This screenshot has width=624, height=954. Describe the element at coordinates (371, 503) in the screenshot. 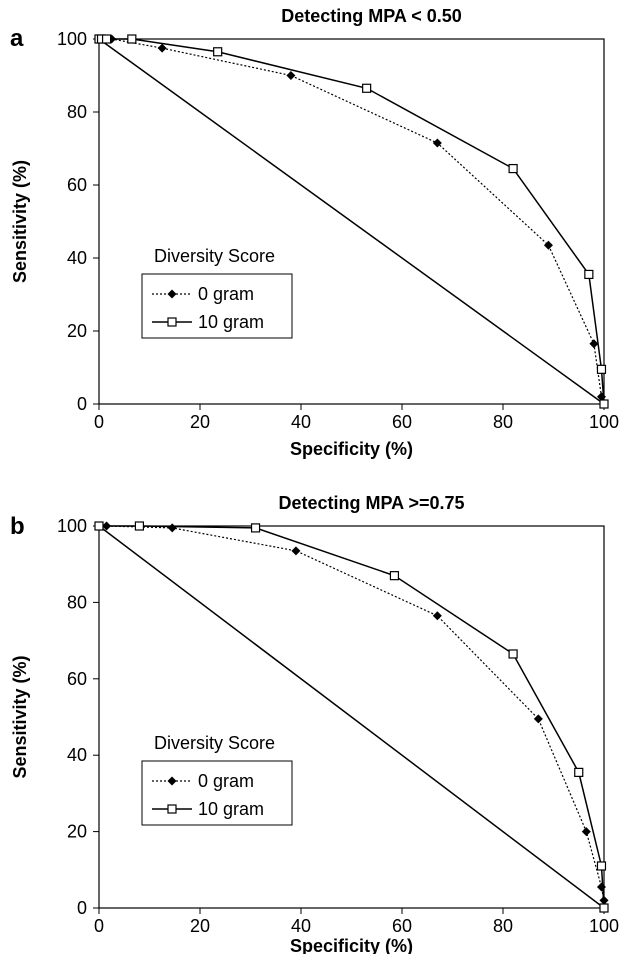

I see `chart-title: Detecting MPA >=0.75` at that location.